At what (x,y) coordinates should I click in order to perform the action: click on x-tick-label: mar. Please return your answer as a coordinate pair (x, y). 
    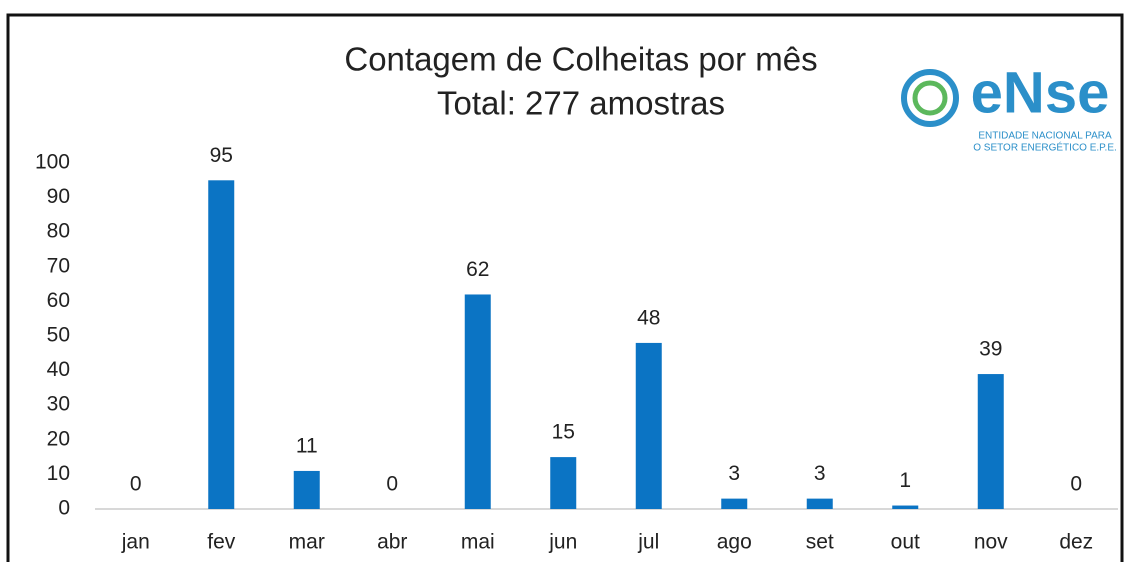
    Looking at the image, I should click on (307, 542).